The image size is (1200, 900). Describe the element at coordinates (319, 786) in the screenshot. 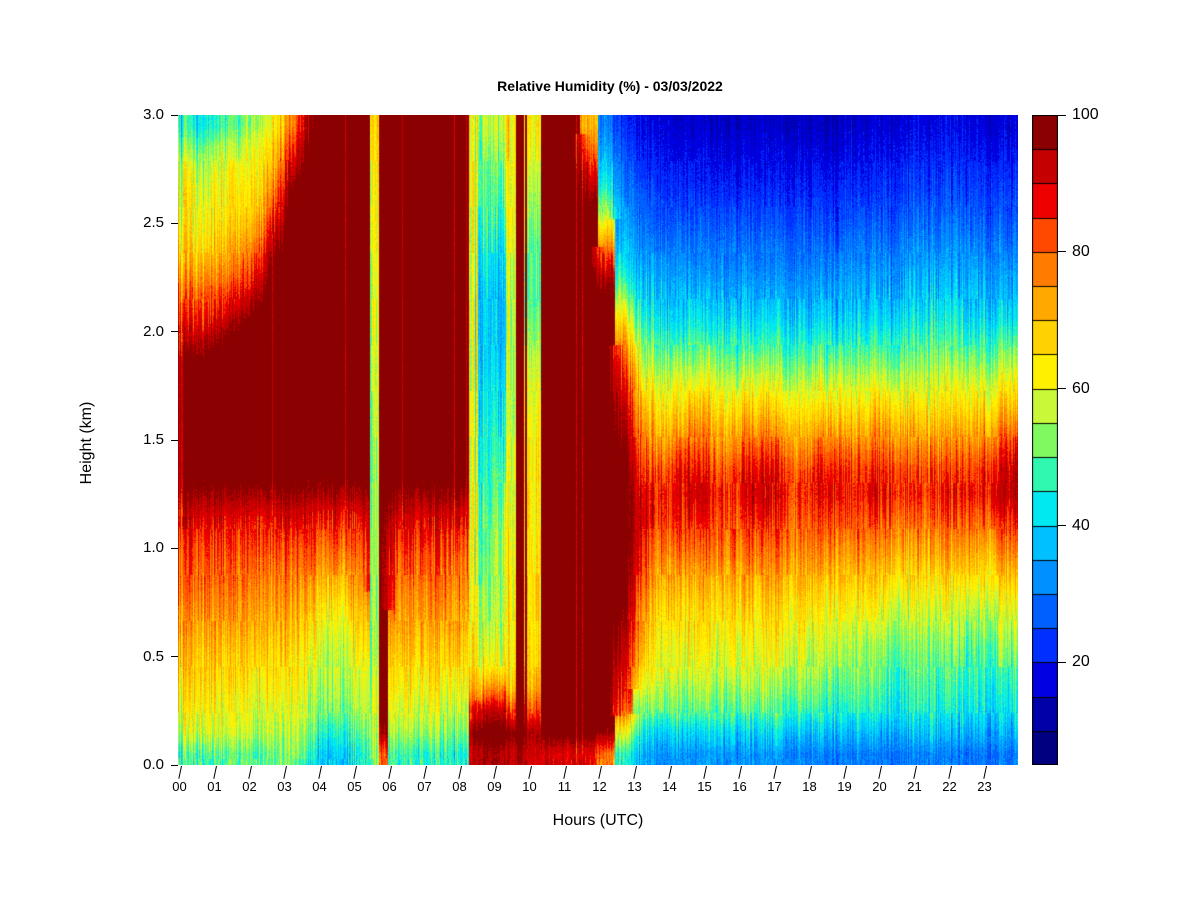

I see `x-tick-label: 04` at that location.